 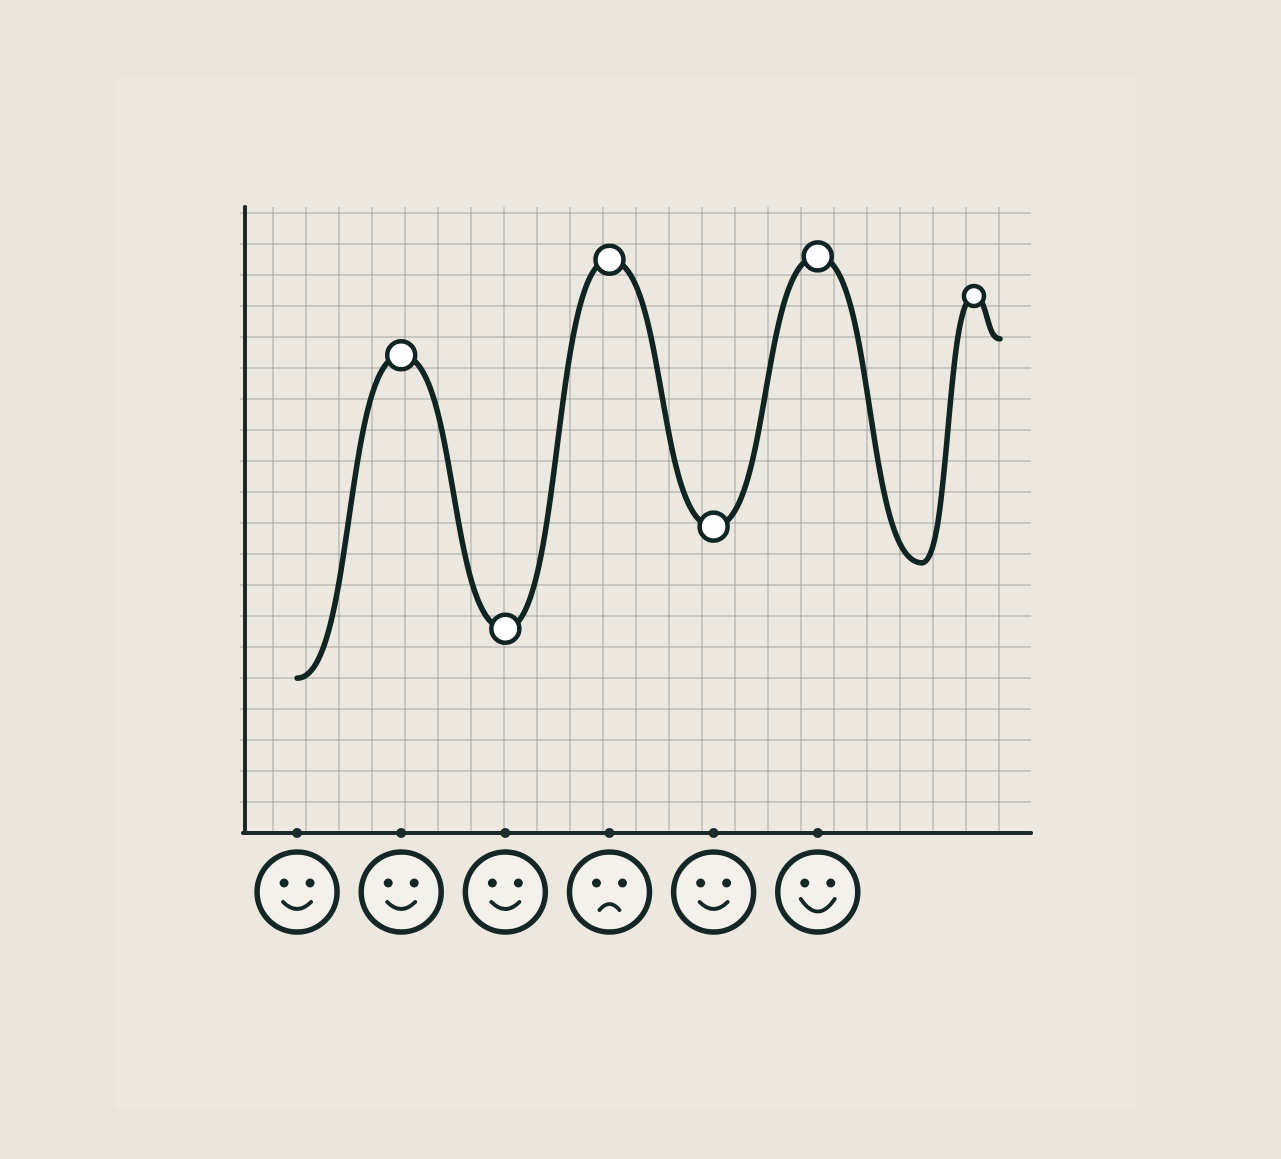 I want to click on x-ticks, so click(x=557, y=833).